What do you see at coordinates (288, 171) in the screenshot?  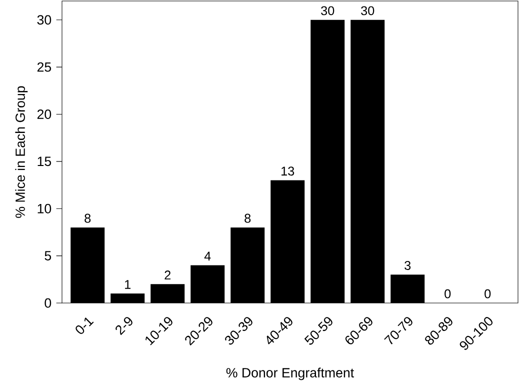 I see `data-label: 13` at bounding box center [288, 171].